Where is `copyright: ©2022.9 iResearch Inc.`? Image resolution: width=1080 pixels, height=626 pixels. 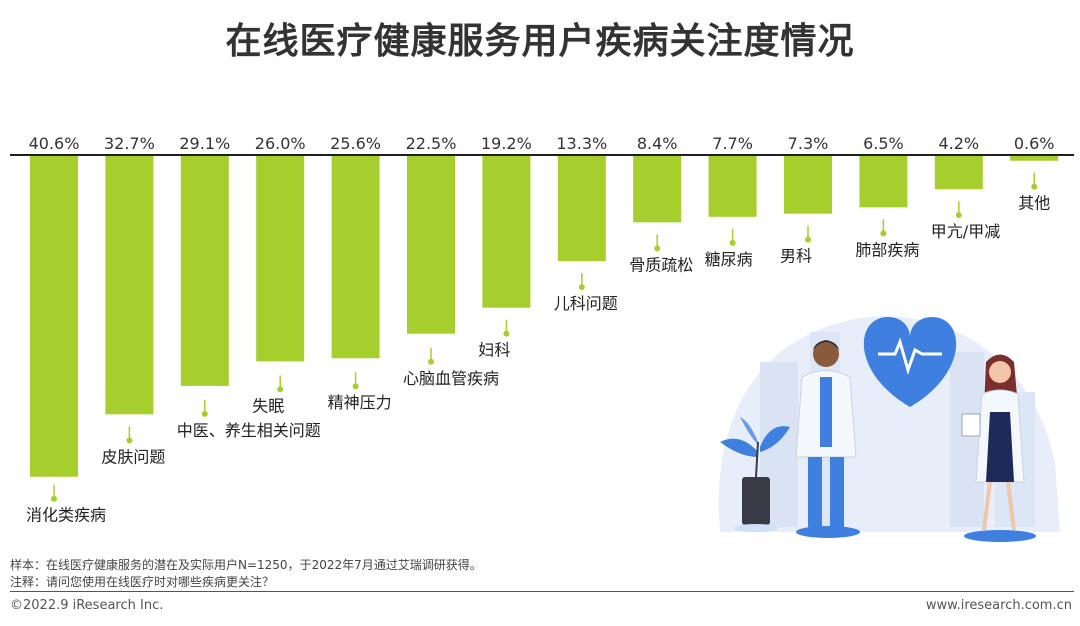 copyright: ©2022.9 iResearch Inc. is located at coordinates (87, 605).